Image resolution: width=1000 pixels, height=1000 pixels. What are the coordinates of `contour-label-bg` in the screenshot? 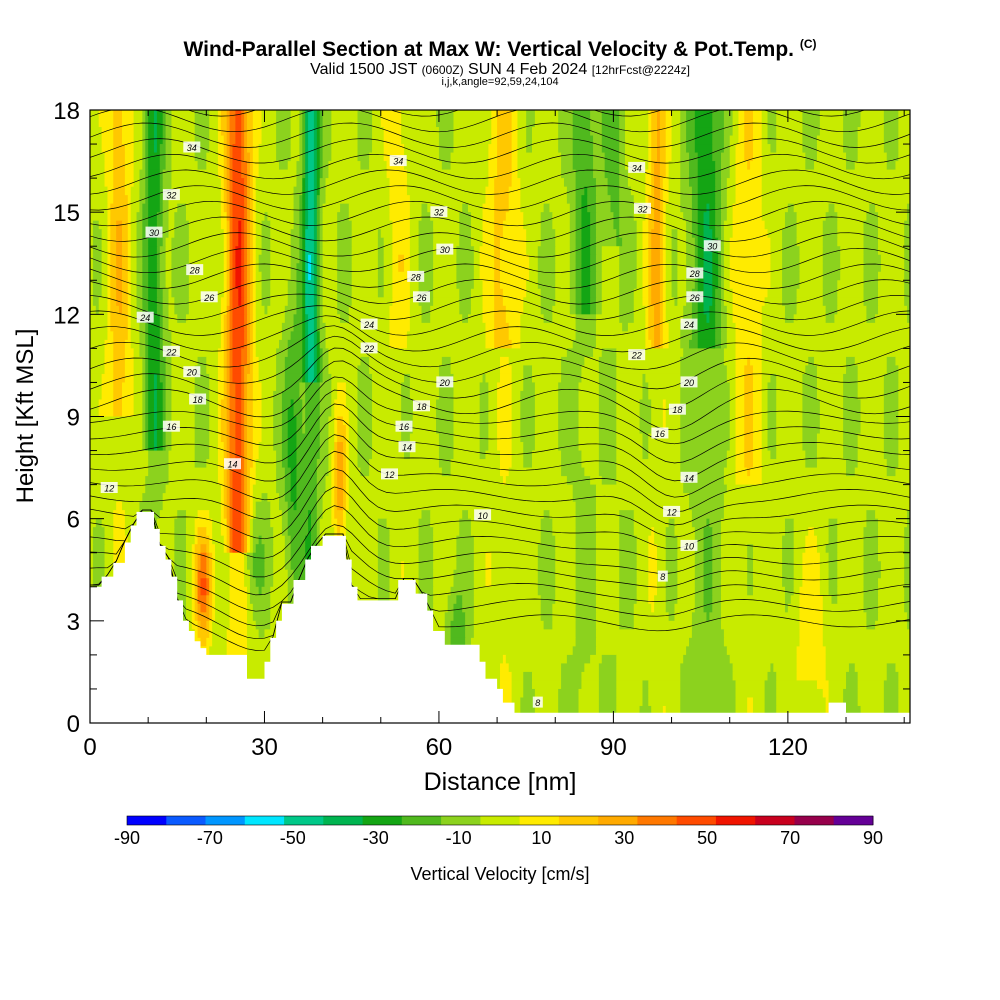 It's located at (445, 249).